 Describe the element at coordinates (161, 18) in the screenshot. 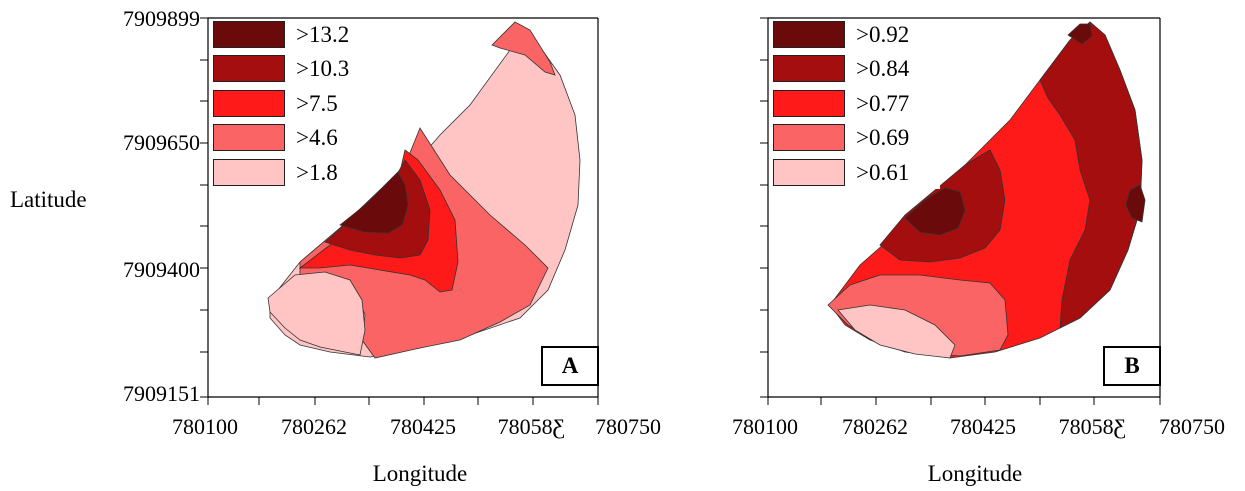

I see `y-tick-label: 7909899` at that location.